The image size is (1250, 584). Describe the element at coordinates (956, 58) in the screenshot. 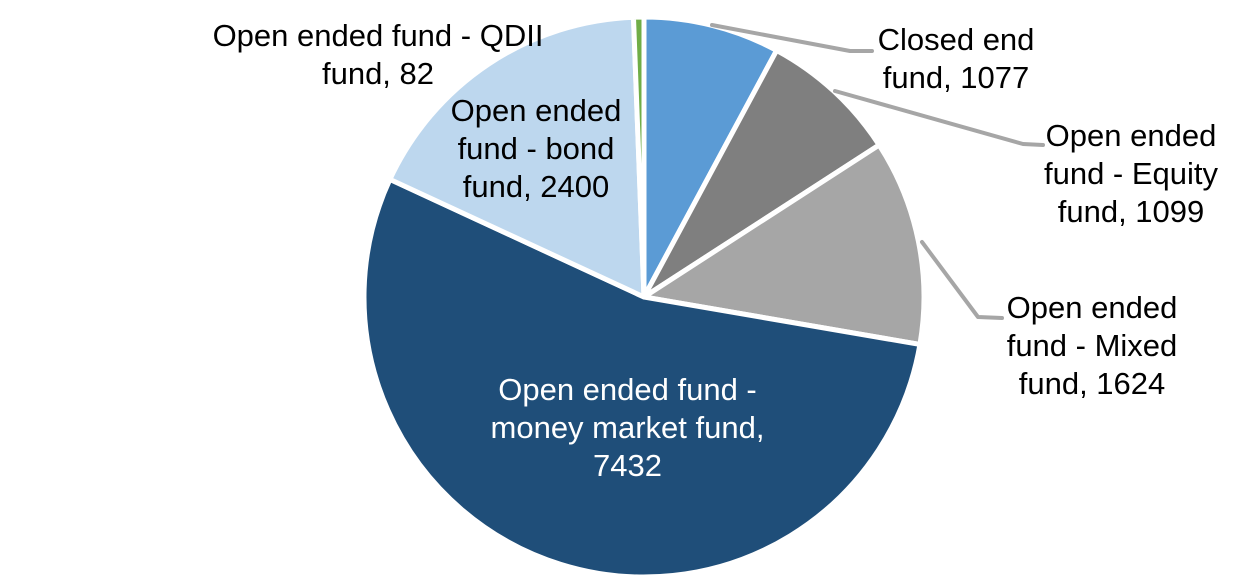

I see `data-label-closed-end-fund: Closed end fund, 1077` at that location.